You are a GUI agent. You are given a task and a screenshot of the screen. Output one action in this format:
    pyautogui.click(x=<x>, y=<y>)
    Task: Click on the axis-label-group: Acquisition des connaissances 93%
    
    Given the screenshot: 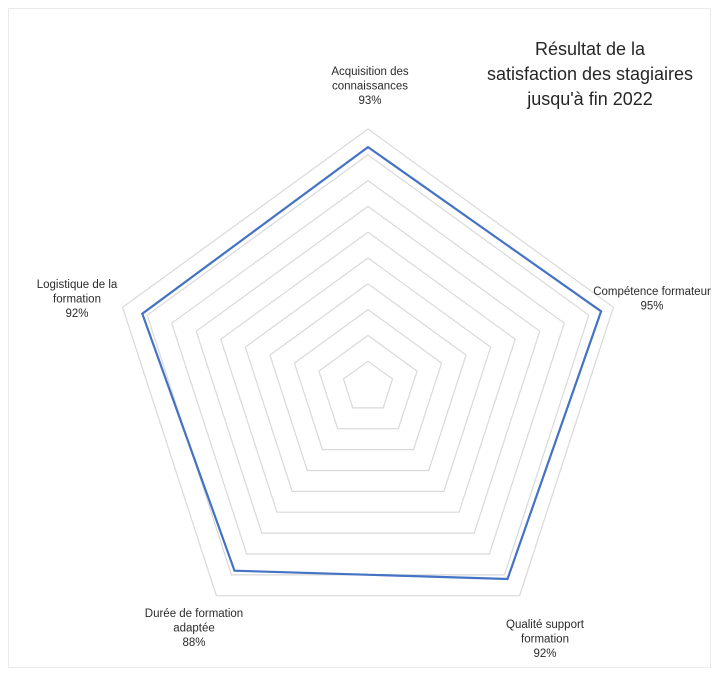 What is the action you would take?
    pyautogui.click(x=370, y=86)
    